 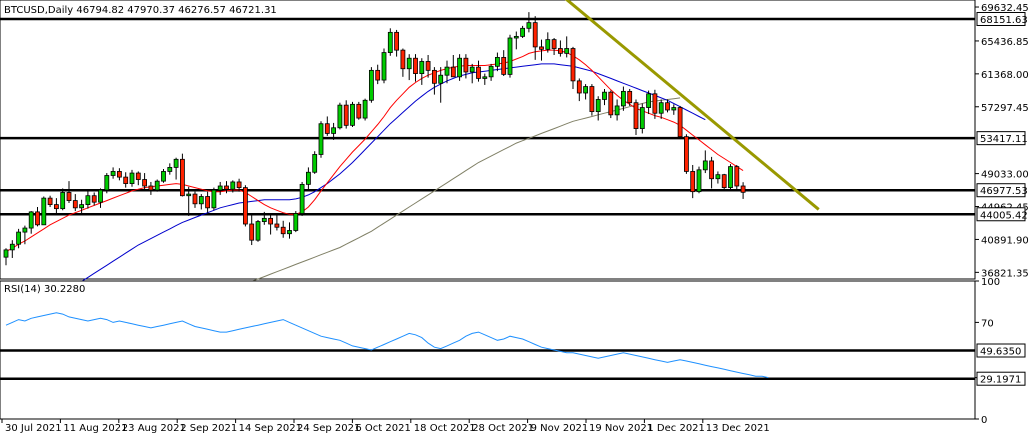 I want to click on level-label-0: 68151.63, so click(x=1004, y=20).